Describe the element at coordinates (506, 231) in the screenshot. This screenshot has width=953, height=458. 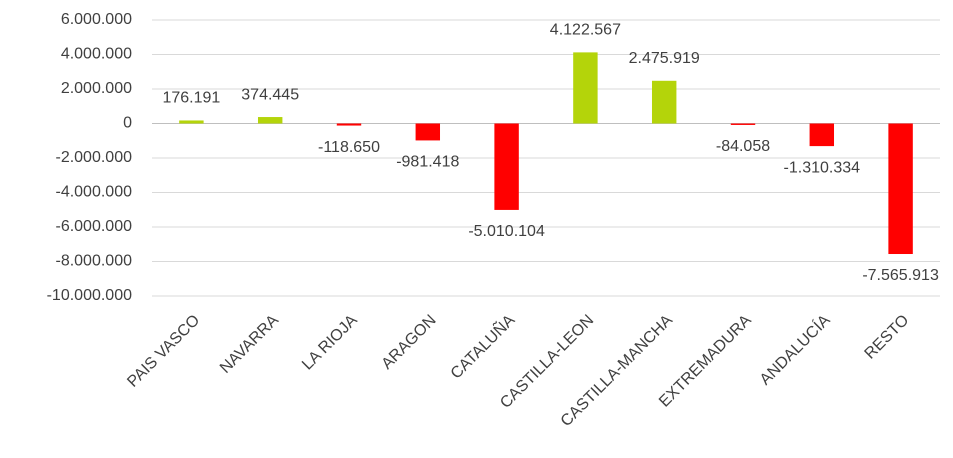
I see `data-label: -5.010.104` at that location.